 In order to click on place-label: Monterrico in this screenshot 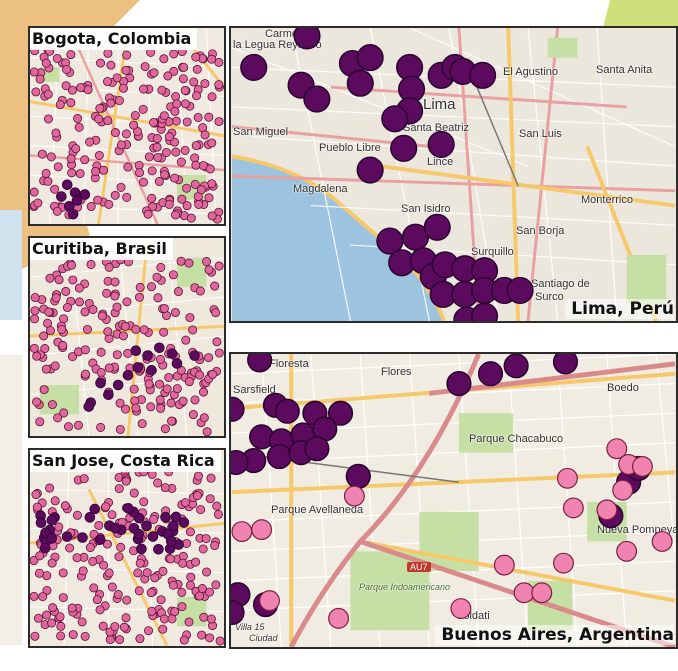, I will do `click(607, 200)`.